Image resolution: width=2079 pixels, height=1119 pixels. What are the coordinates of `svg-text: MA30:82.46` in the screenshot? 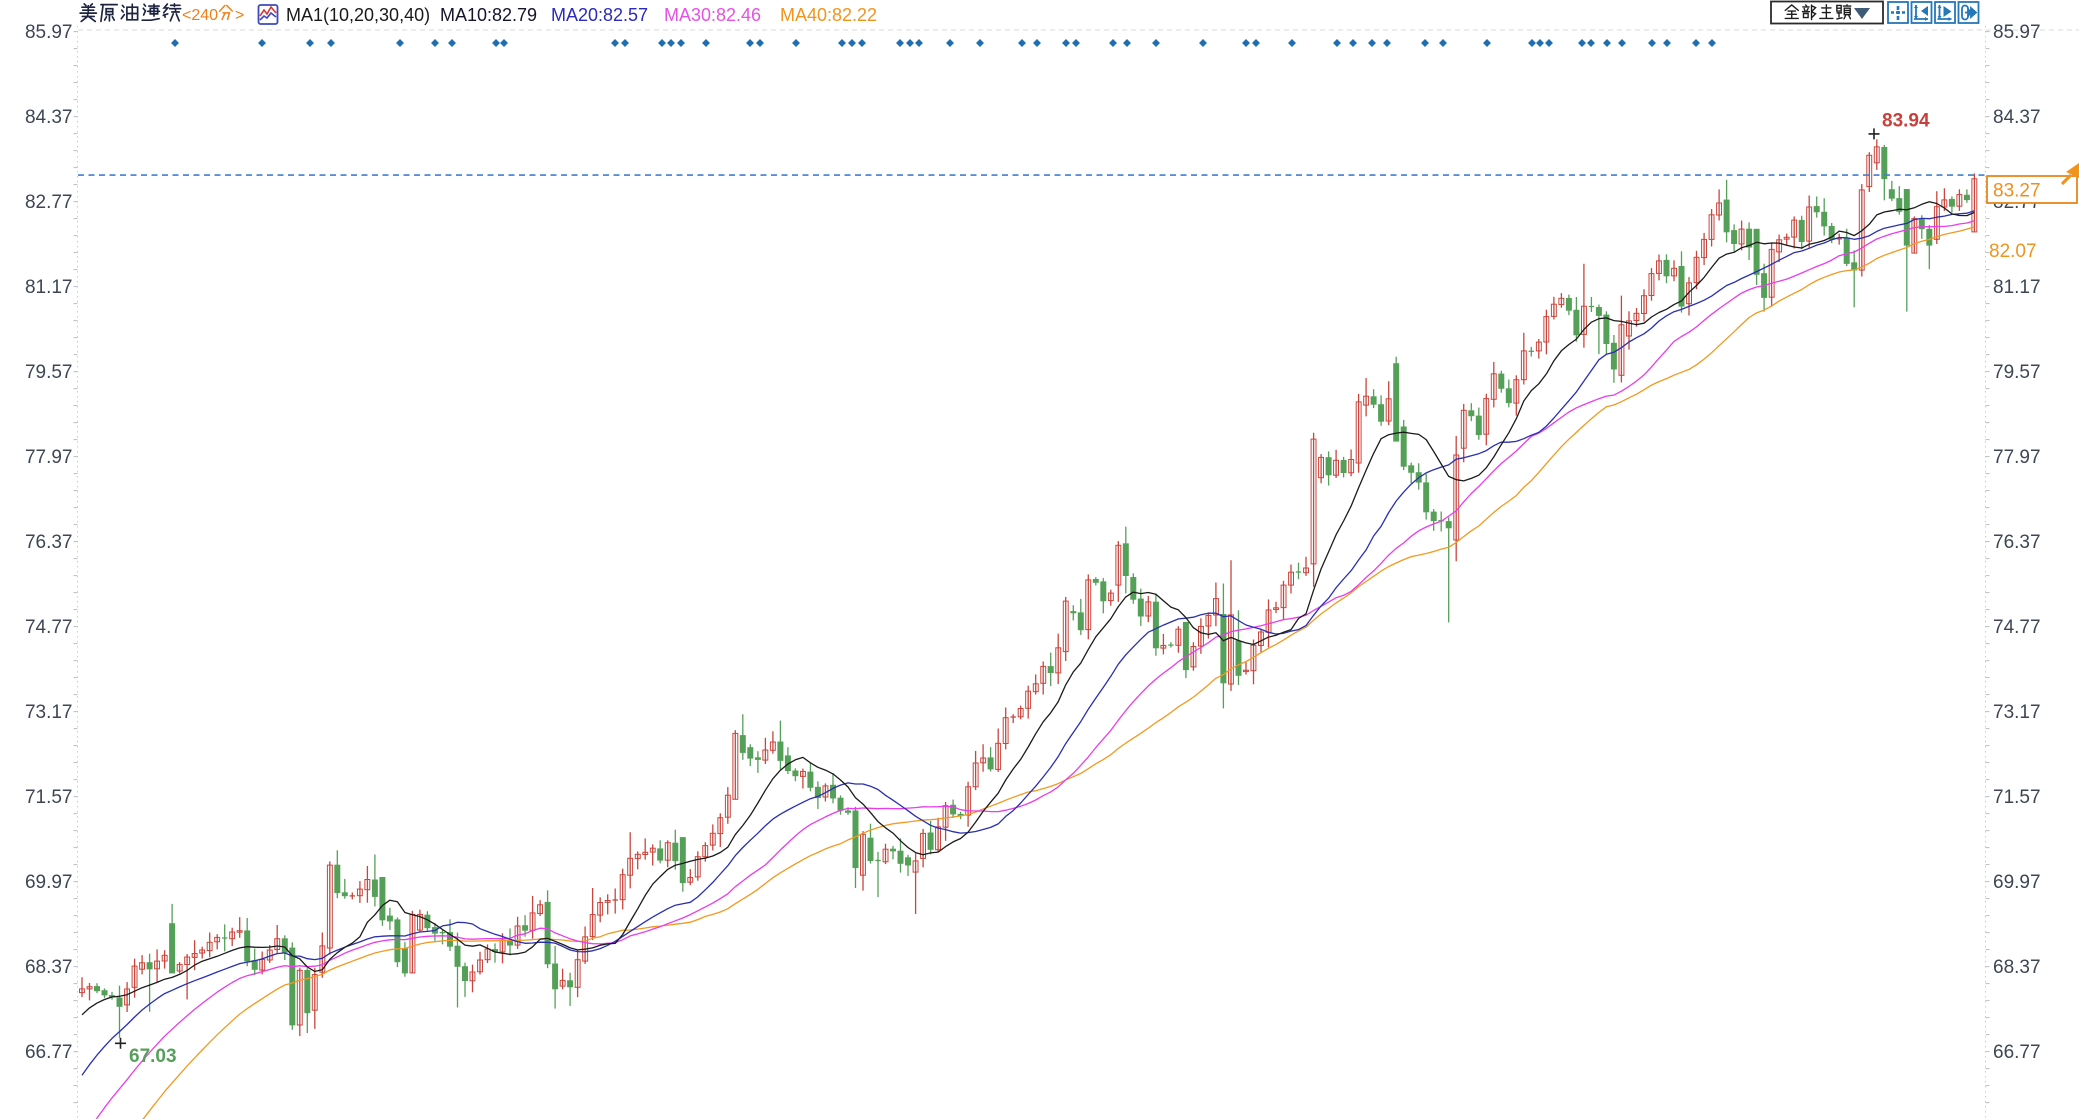 It's located at (712, 15).